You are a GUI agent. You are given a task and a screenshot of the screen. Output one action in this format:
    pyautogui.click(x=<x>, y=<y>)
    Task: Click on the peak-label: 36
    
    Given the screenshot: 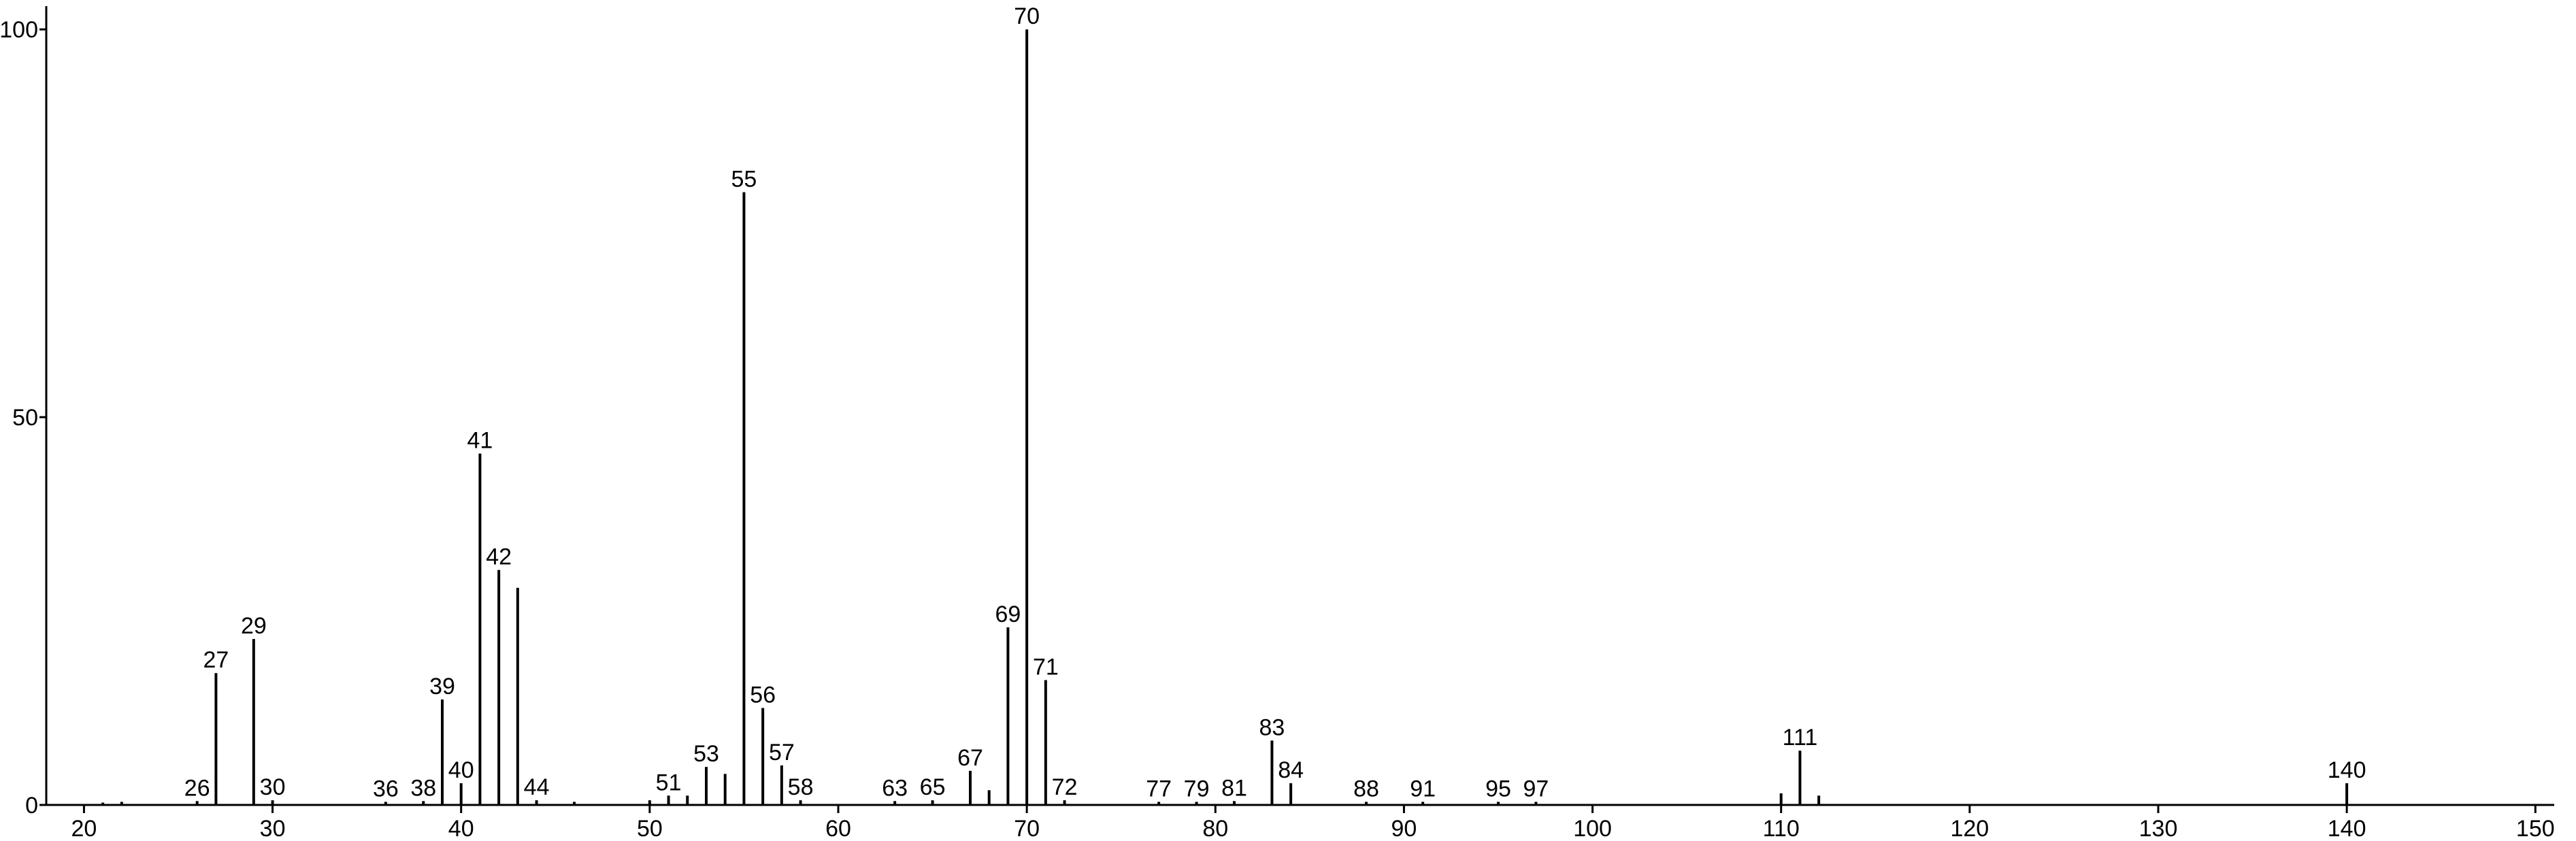 What is the action you would take?
    pyautogui.click(x=386, y=789)
    